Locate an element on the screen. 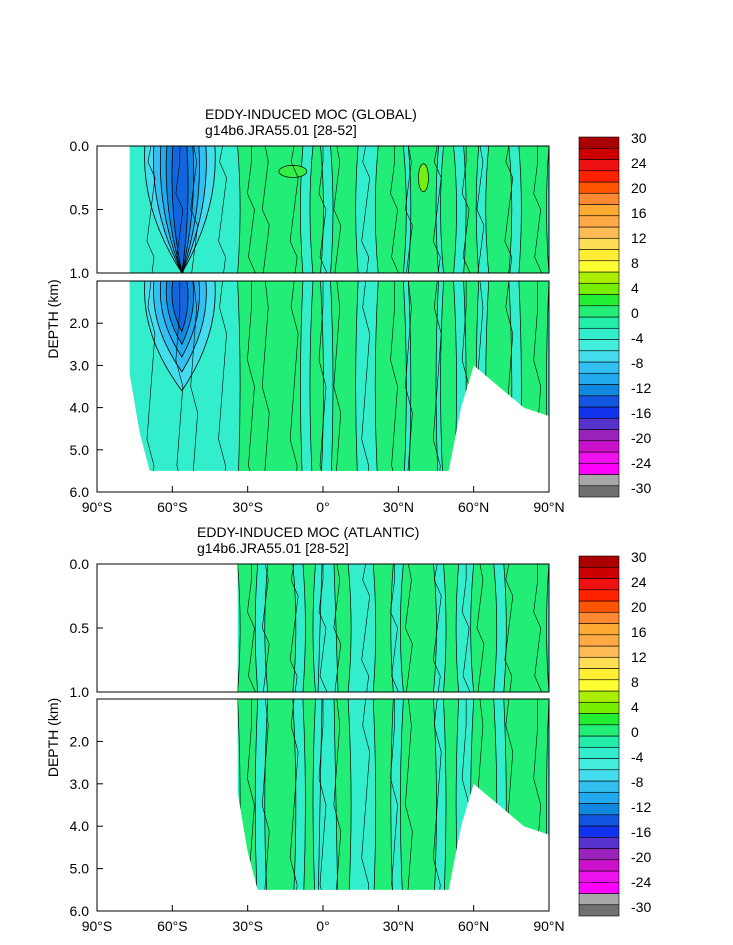 Image resolution: width=733 pixels, height=945 pixels. global-subtitle: g14b6.JRA55.01 [28-52] is located at coordinates (281, 130).